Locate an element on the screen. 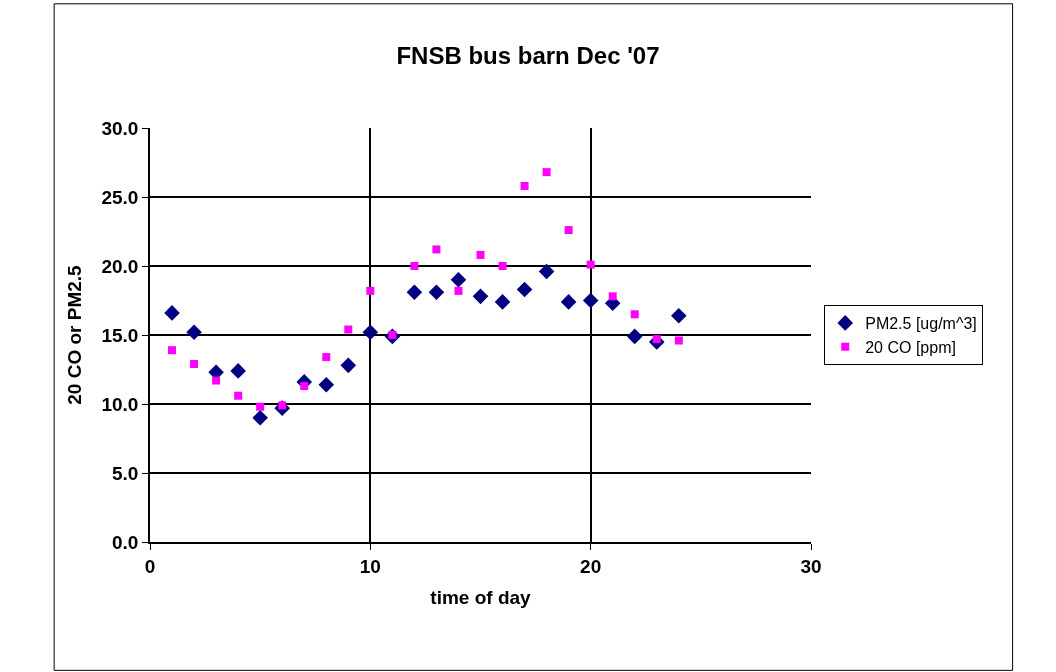 The width and height of the screenshot is (1056, 672). y-tick-label: 30.0 is located at coordinates (120, 128).